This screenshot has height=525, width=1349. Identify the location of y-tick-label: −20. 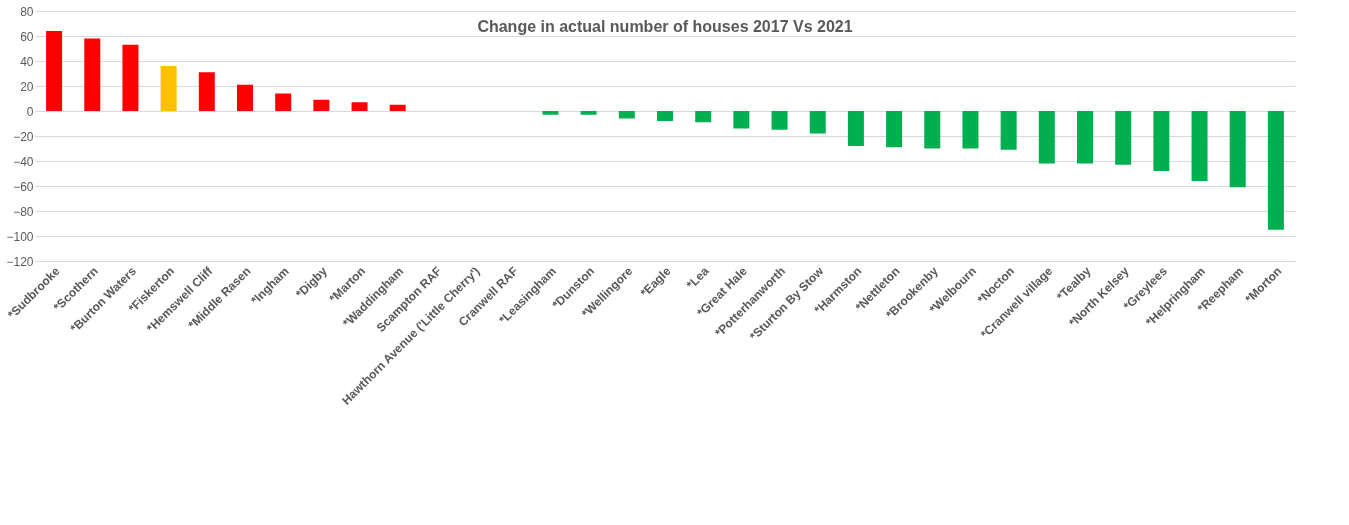
(23, 136).